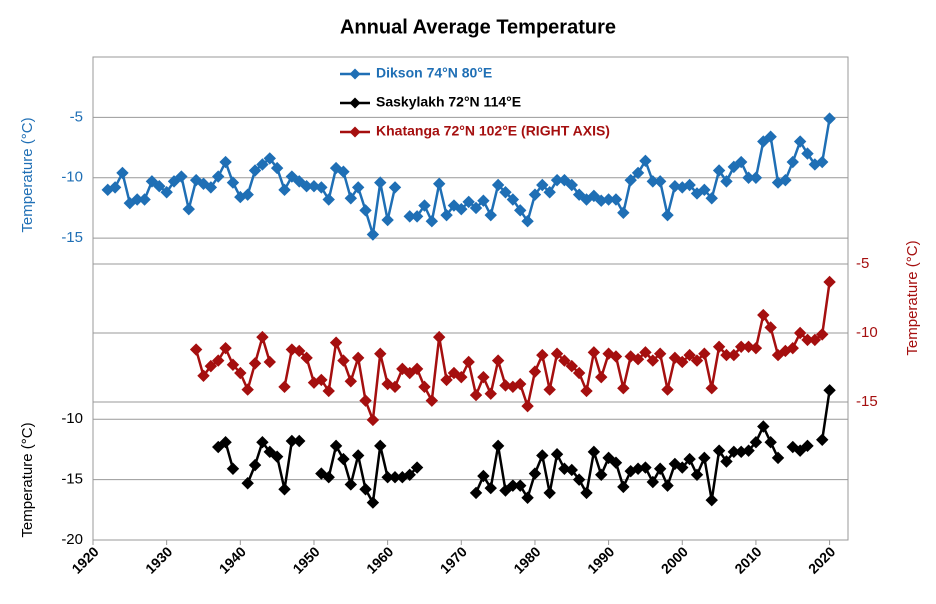  What do you see at coordinates (84, 559) in the screenshot?
I see `x-tick-label: 1920` at bounding box center [84, 559].